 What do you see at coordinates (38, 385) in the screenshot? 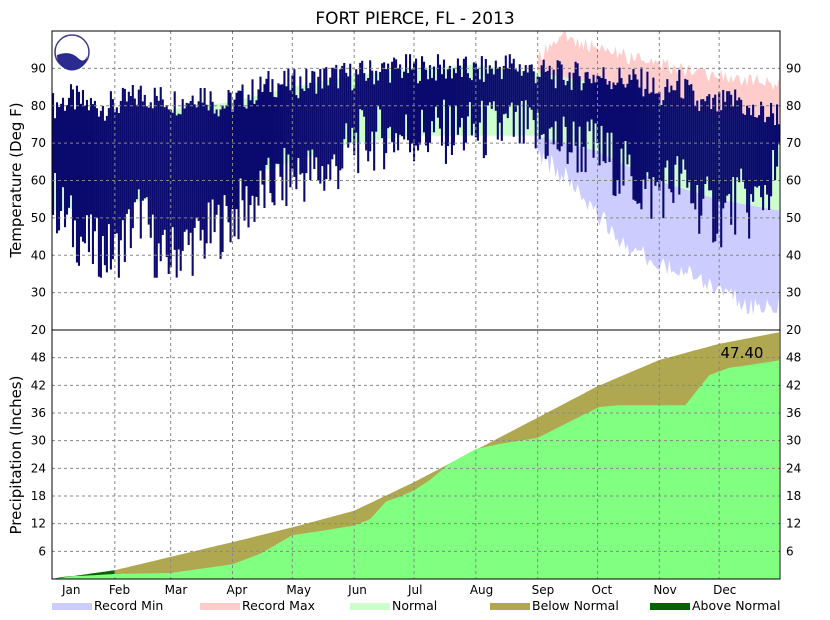
I see `precipitation-tick-label-left: 42` at bounding box center [38, 385].